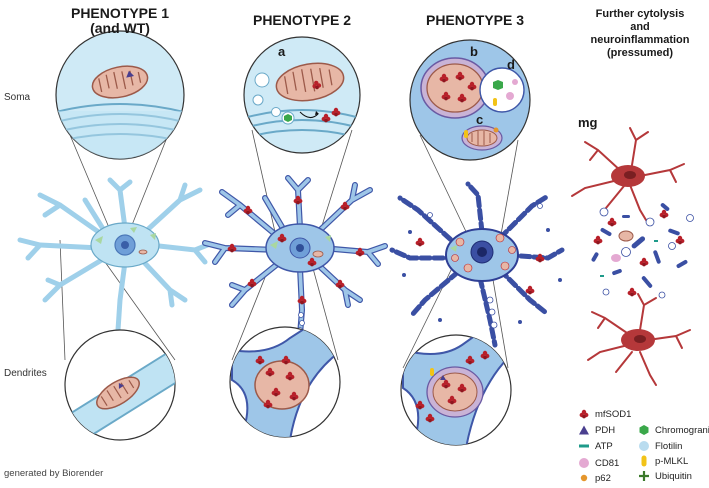 This screenshot has height=488, width=709. What do you see at coordinates (295, 256) in the screenshot?
I see `p2-neuron` at bounding box center [295, 256].